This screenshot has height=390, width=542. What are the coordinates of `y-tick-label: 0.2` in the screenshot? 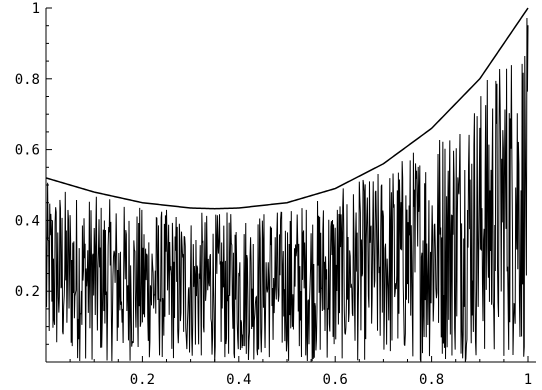 It's located at (27, 292).